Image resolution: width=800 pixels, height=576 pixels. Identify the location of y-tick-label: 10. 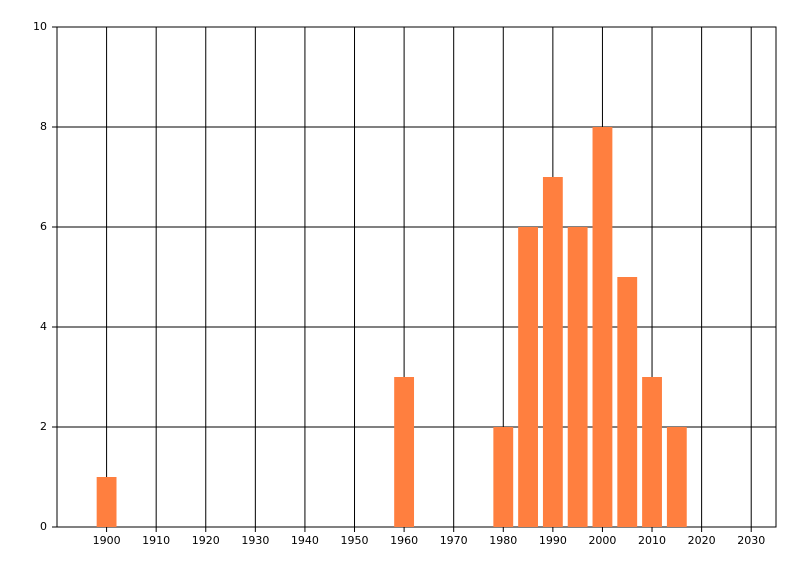
(40, 26).